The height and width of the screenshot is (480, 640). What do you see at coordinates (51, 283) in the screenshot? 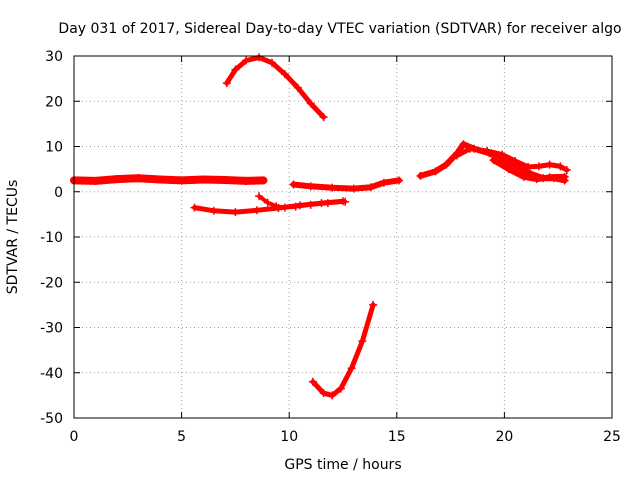
I see `y-tick-label: -20` at bounding box center [51, 283].